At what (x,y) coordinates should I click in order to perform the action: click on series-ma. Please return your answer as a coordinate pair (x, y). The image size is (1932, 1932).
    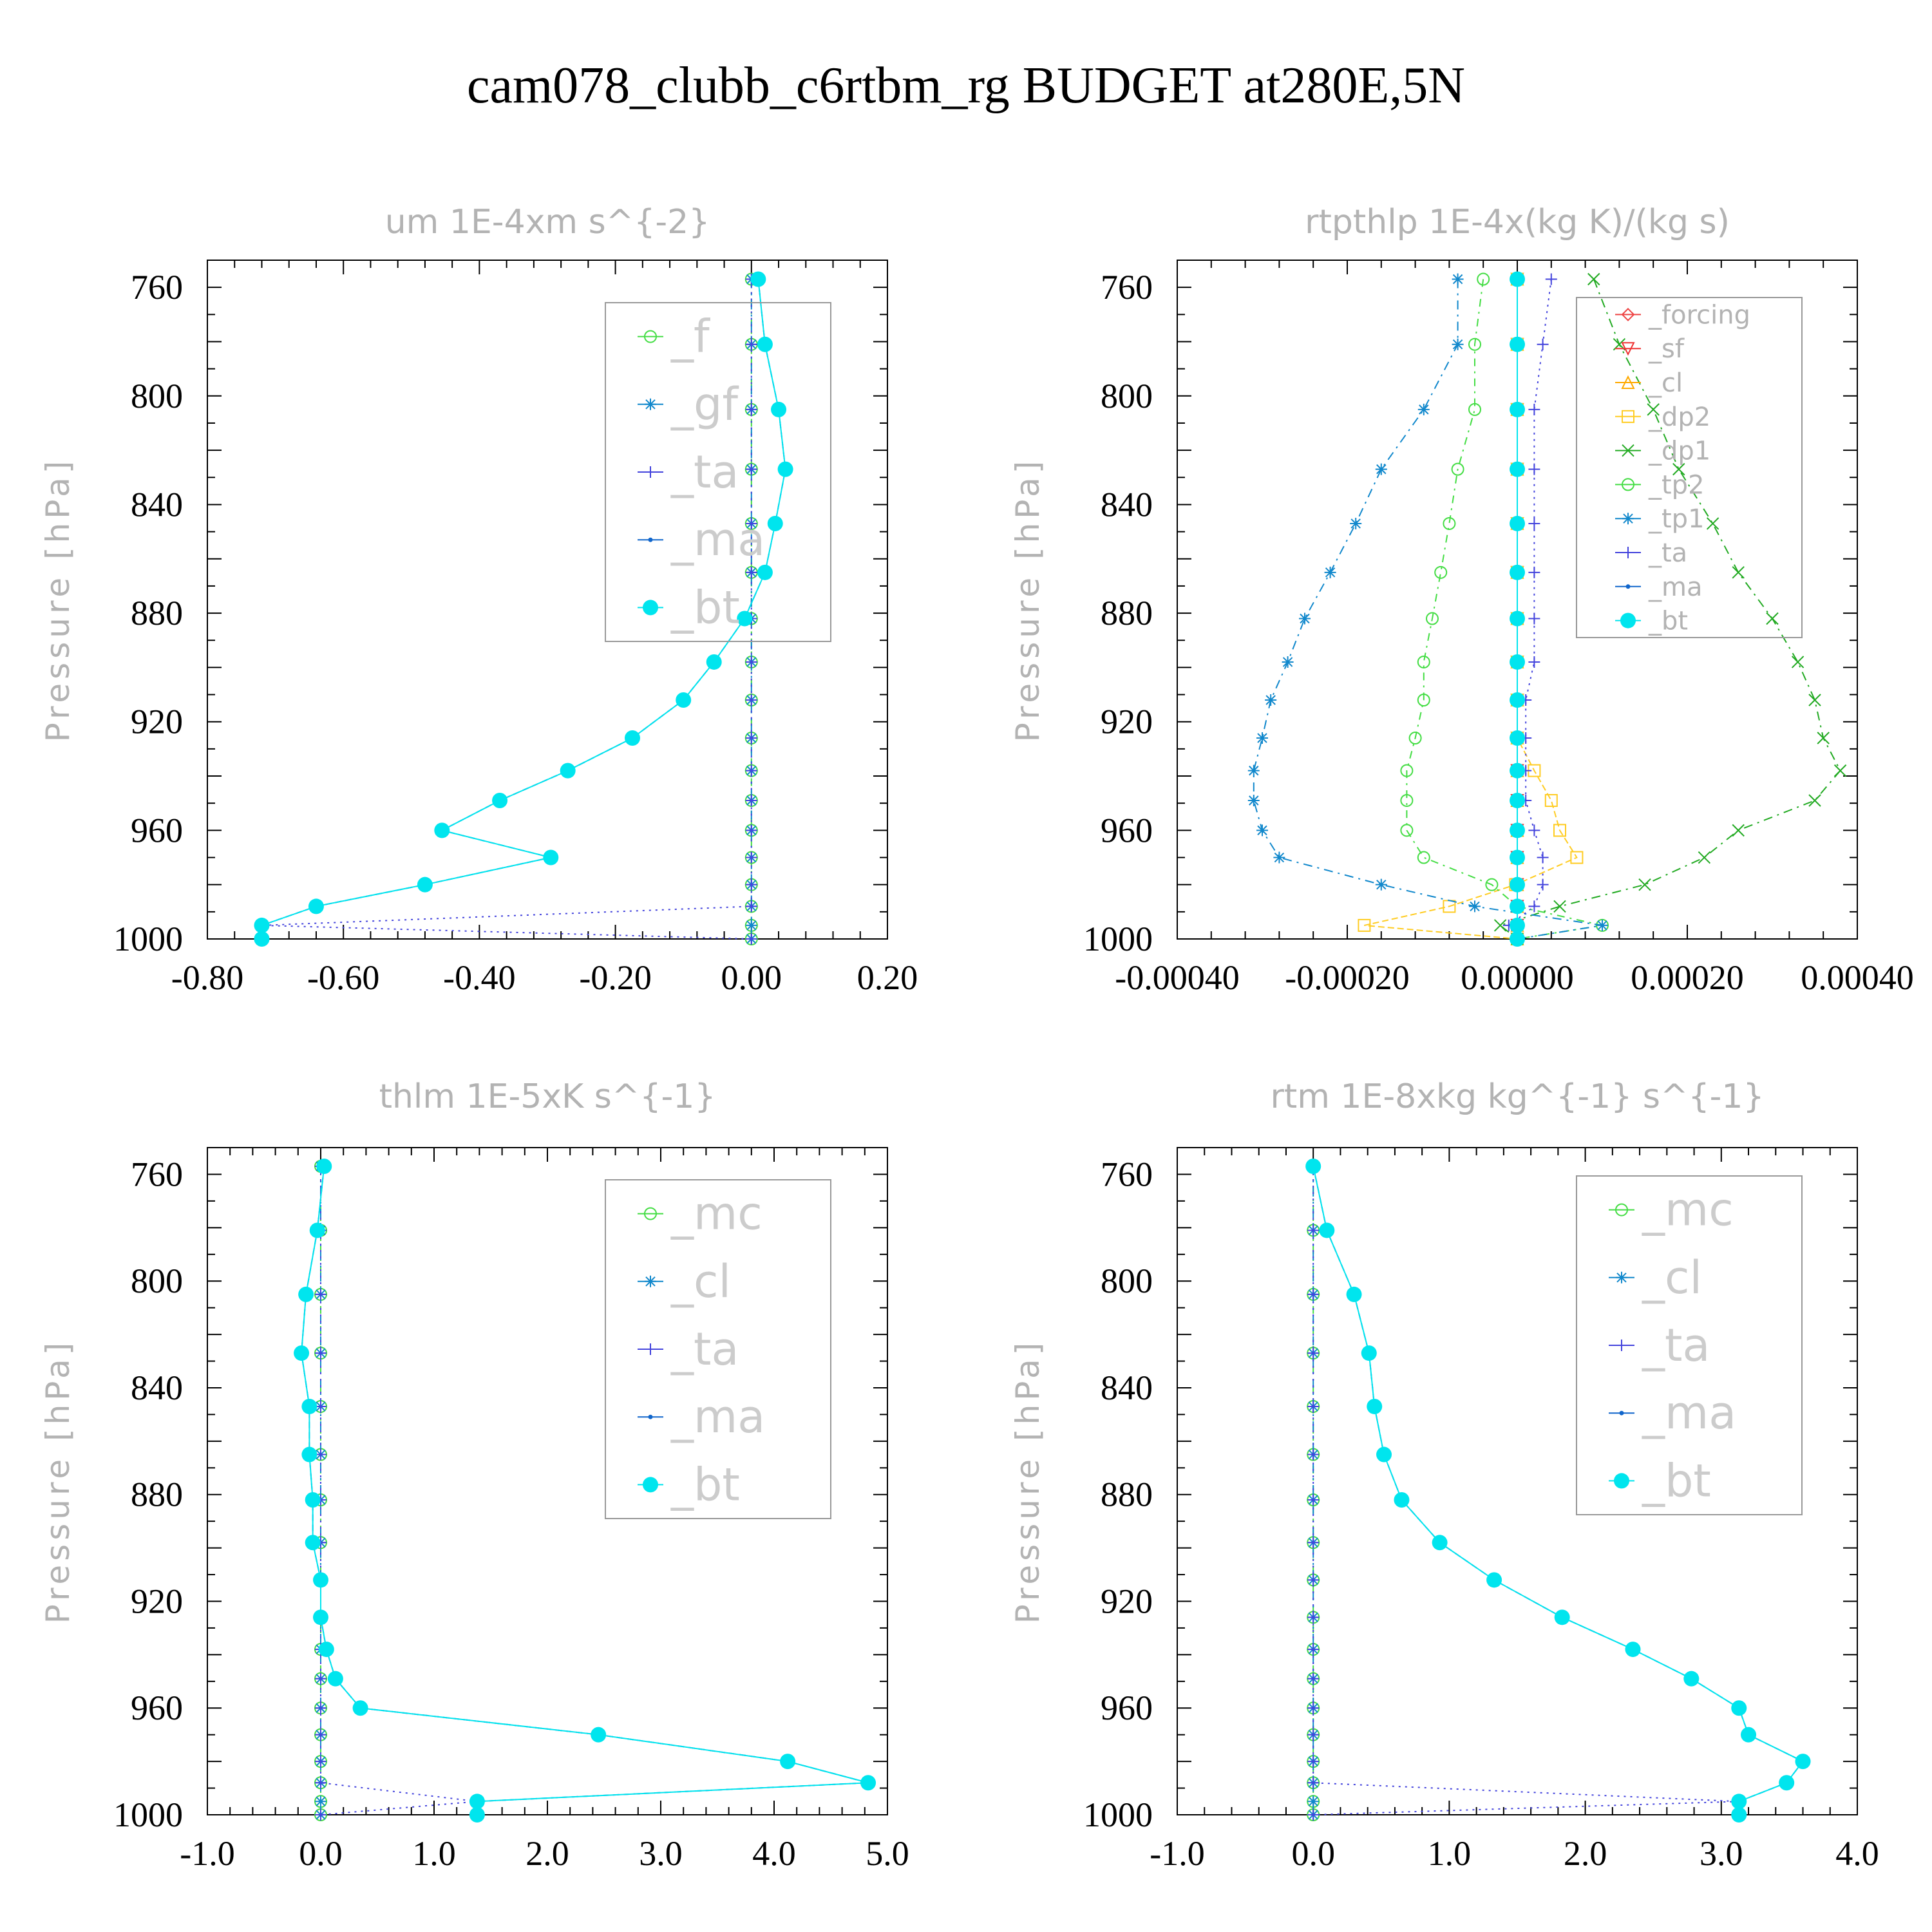
    Looking at the image, I should click on (1558, 1490).